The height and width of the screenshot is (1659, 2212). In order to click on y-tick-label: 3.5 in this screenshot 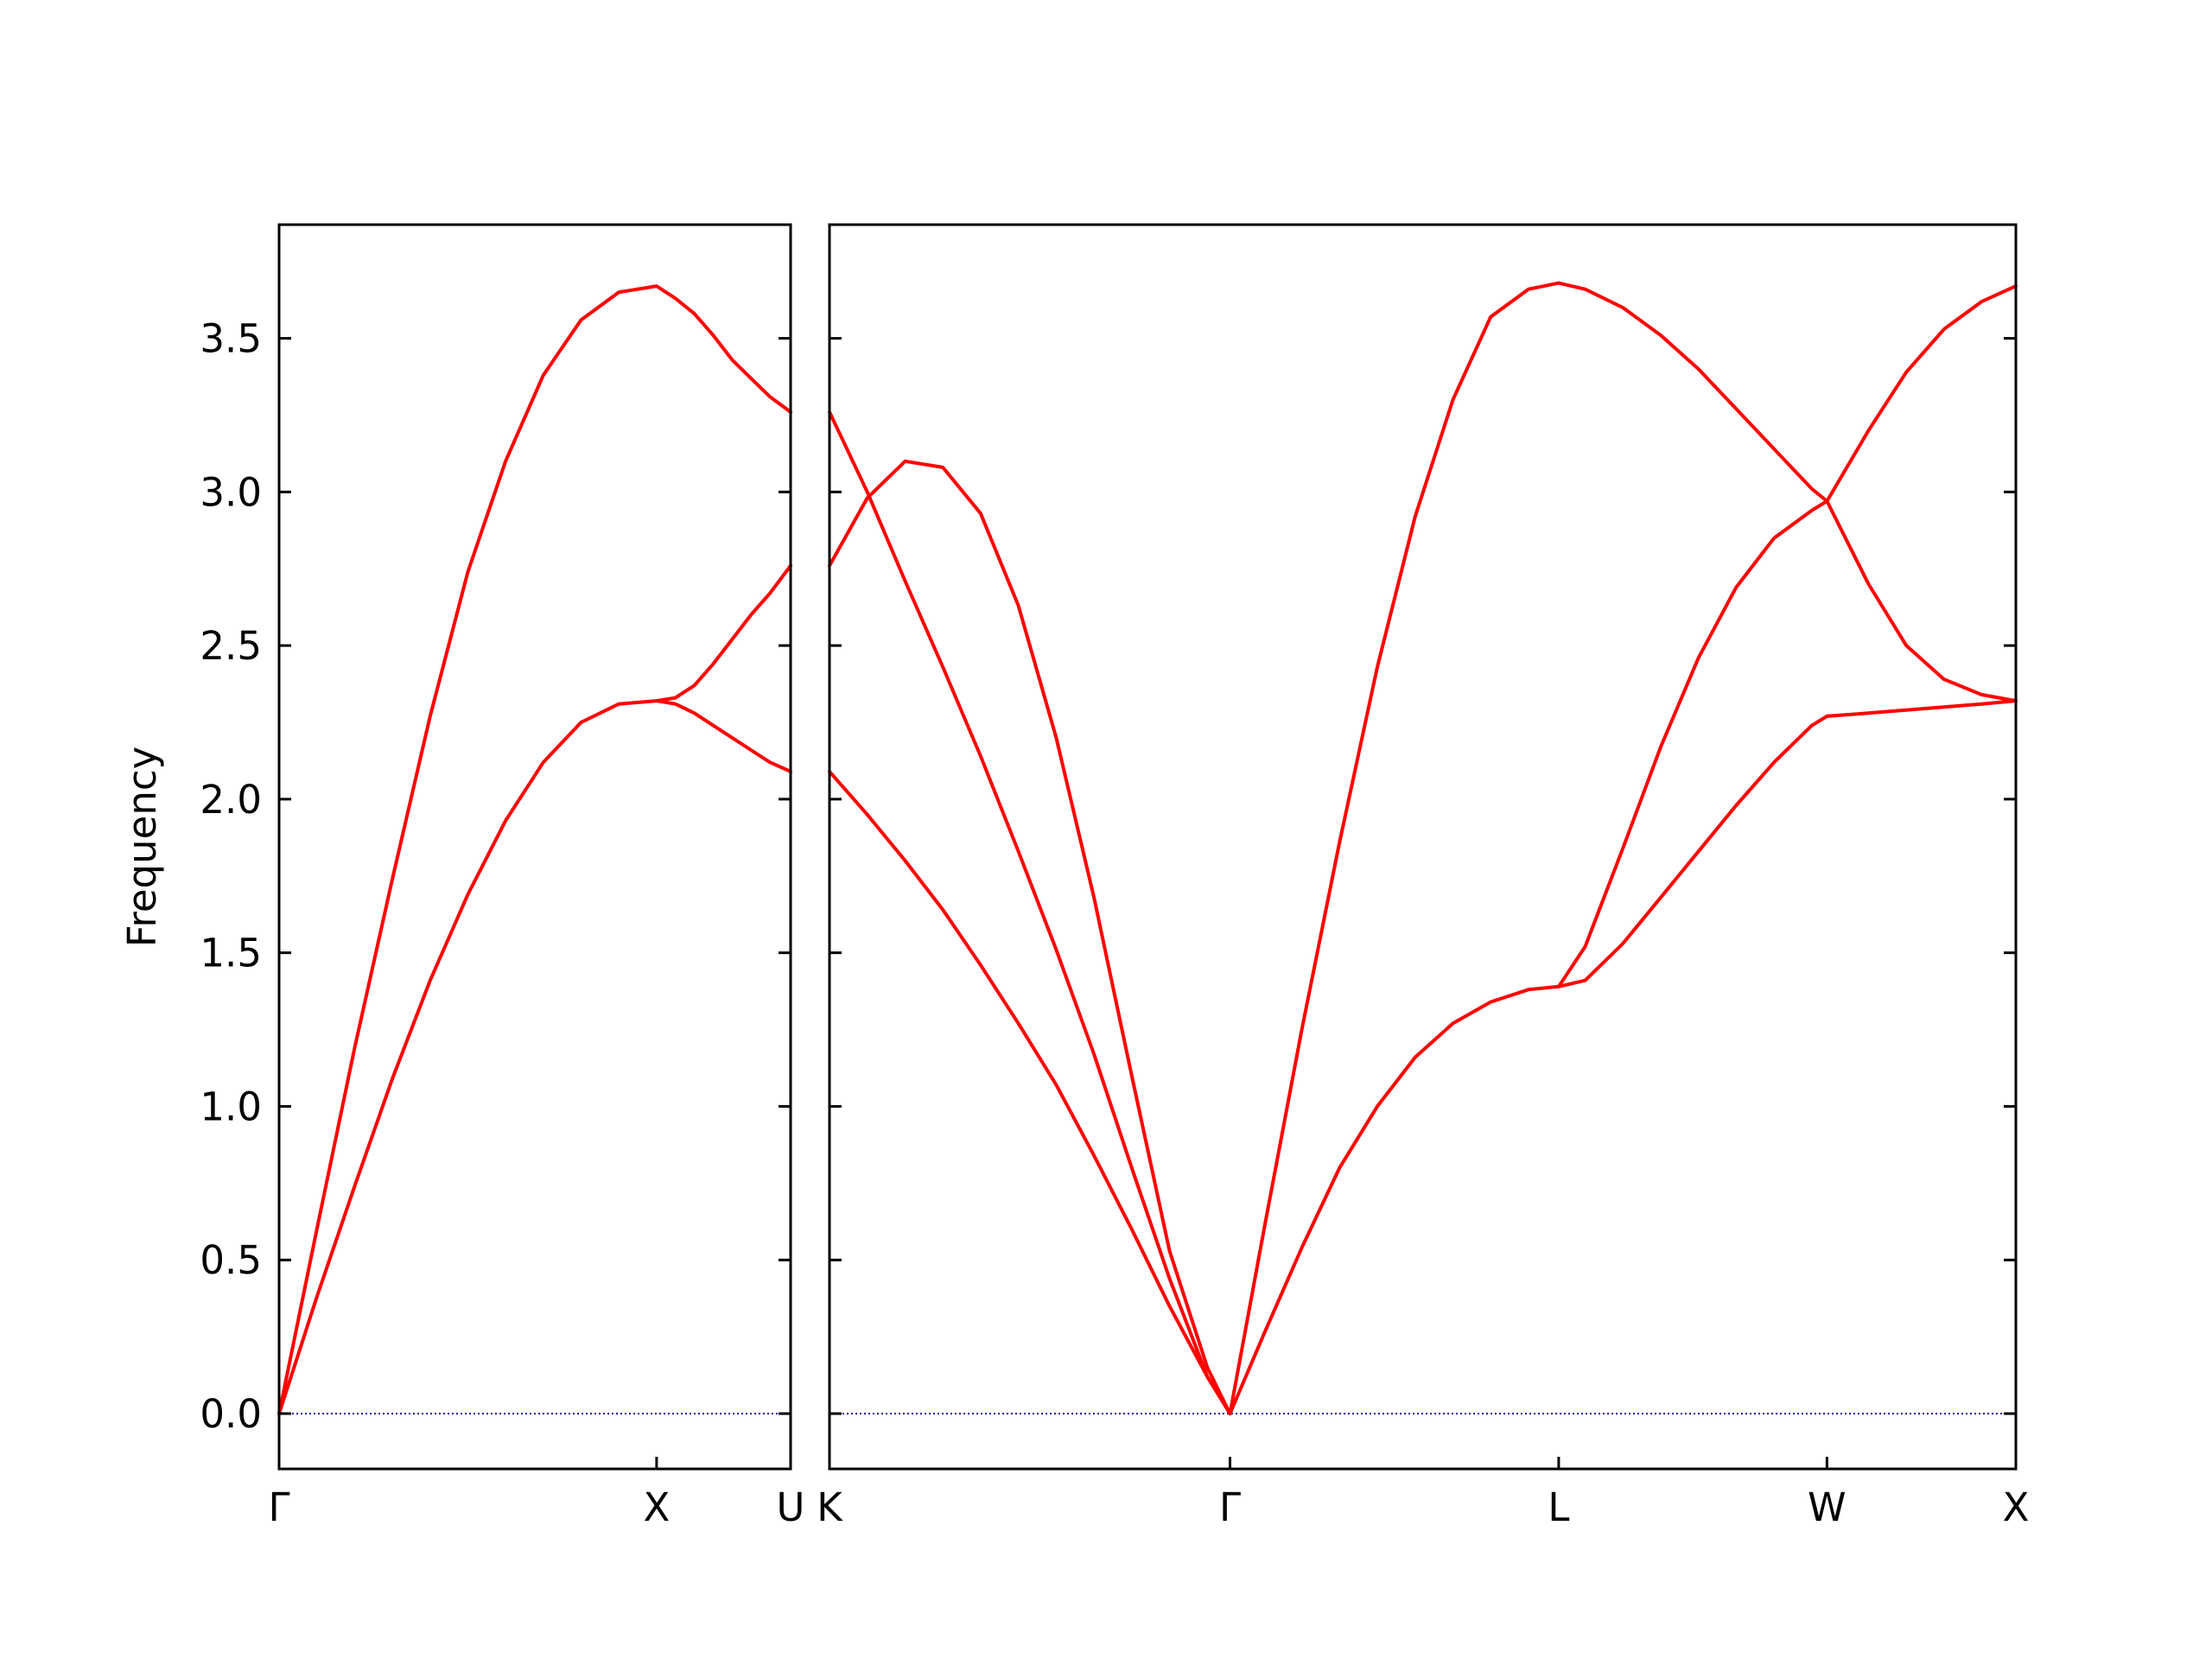, I will do `click(231, 339)`.